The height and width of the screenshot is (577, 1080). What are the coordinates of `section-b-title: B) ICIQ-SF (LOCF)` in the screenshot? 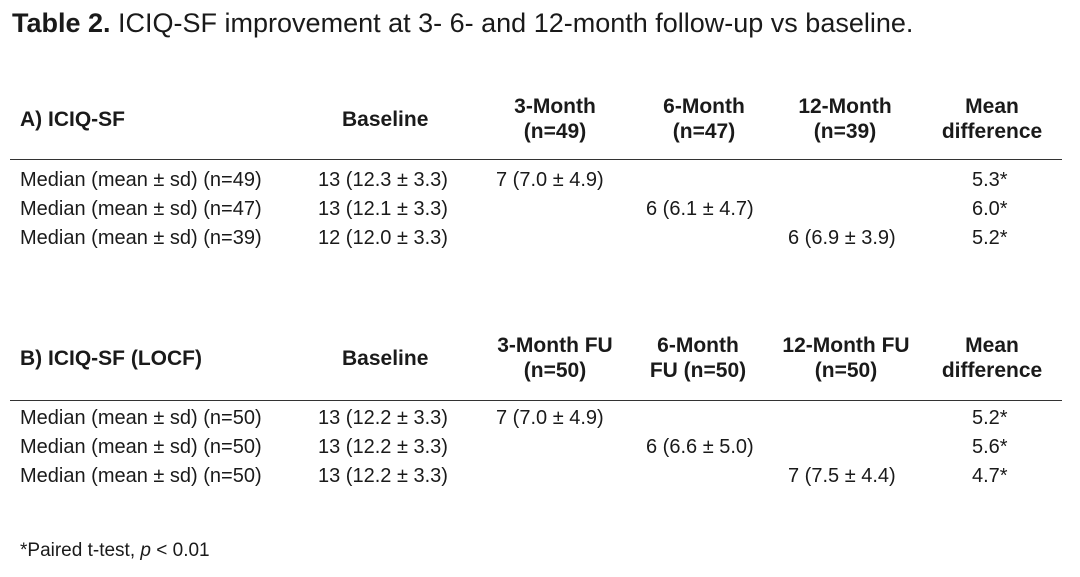 It's located at (111, 358).